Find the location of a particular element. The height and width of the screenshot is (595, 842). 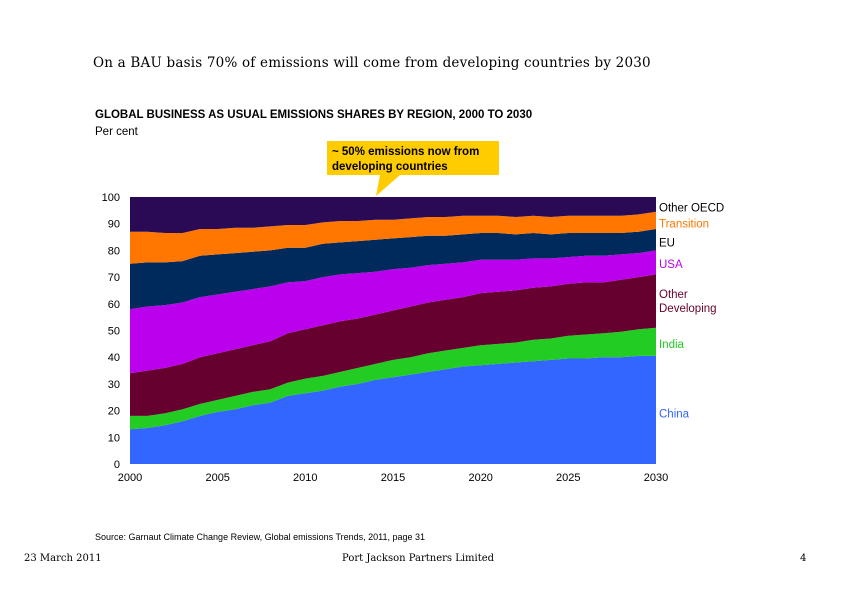

area-other-oecd is located at coordinates (393, 215).